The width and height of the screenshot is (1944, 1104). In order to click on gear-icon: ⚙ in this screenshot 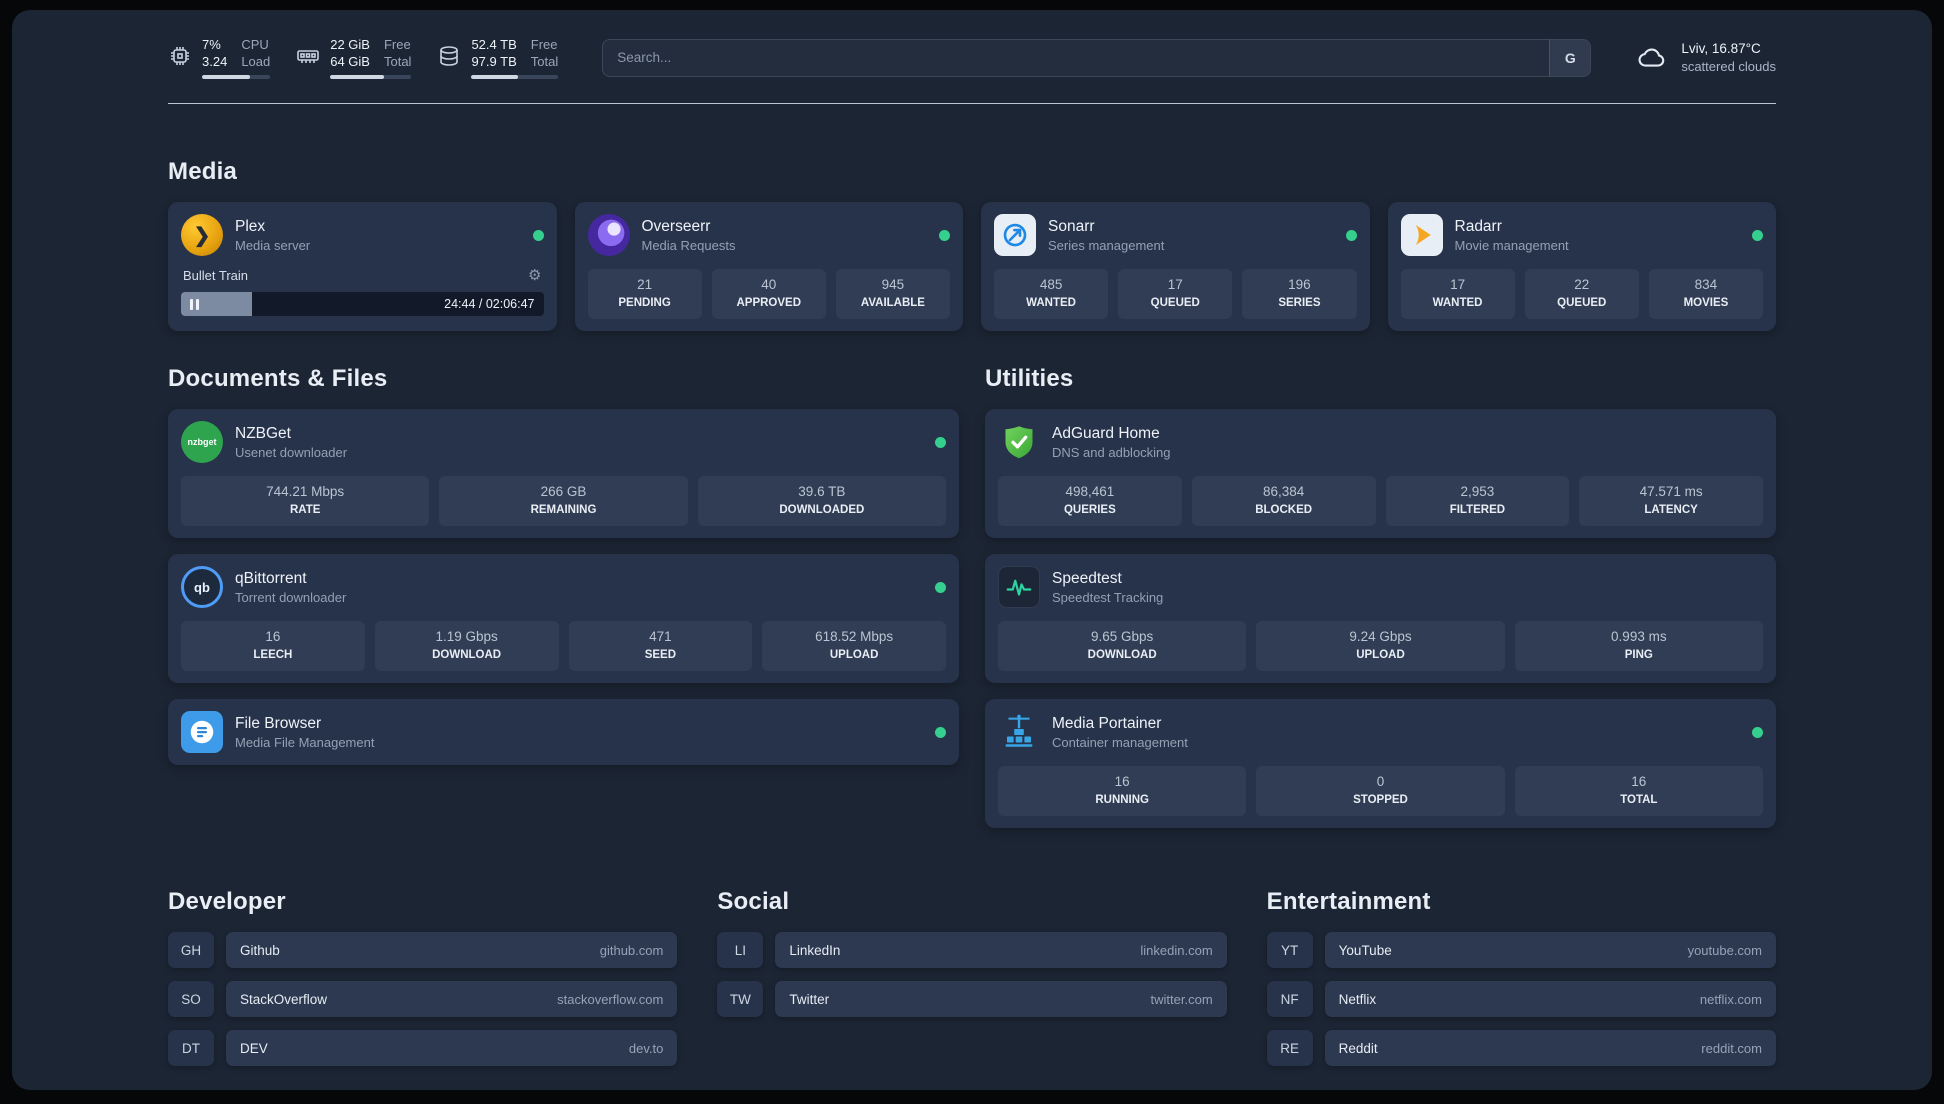, I will do `click(535, 275)`.